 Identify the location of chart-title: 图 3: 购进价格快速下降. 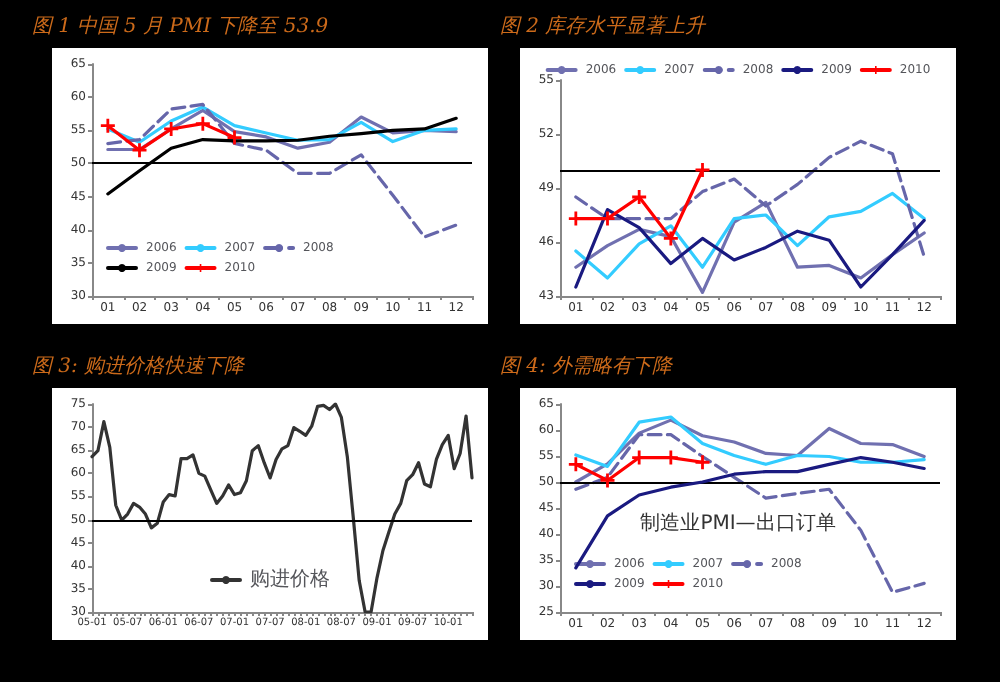
(138, 366).